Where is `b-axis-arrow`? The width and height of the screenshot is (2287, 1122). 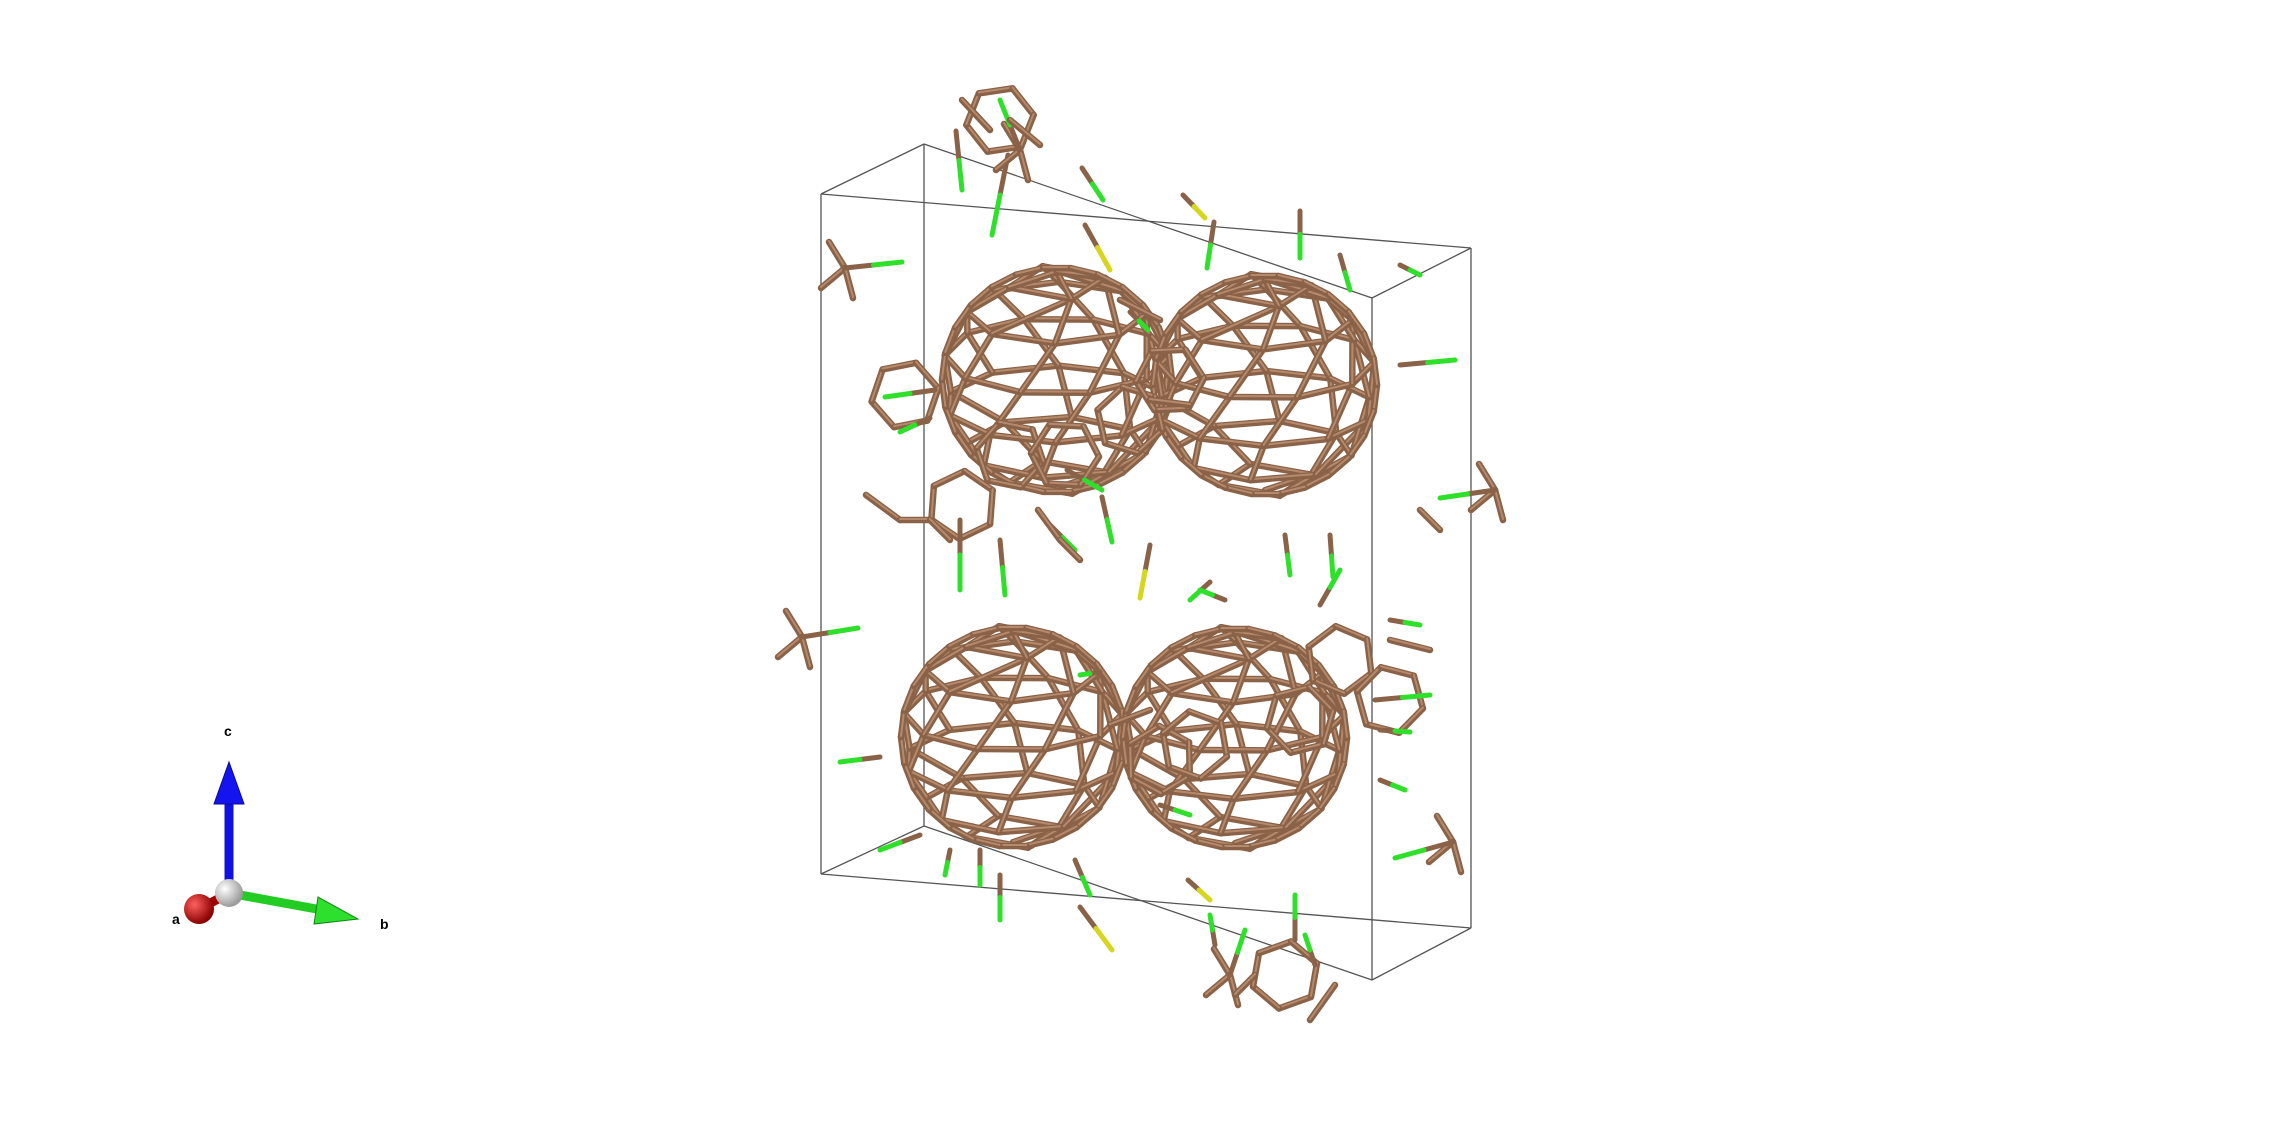 b-axis-arrow is located at coordinates (294, 906).